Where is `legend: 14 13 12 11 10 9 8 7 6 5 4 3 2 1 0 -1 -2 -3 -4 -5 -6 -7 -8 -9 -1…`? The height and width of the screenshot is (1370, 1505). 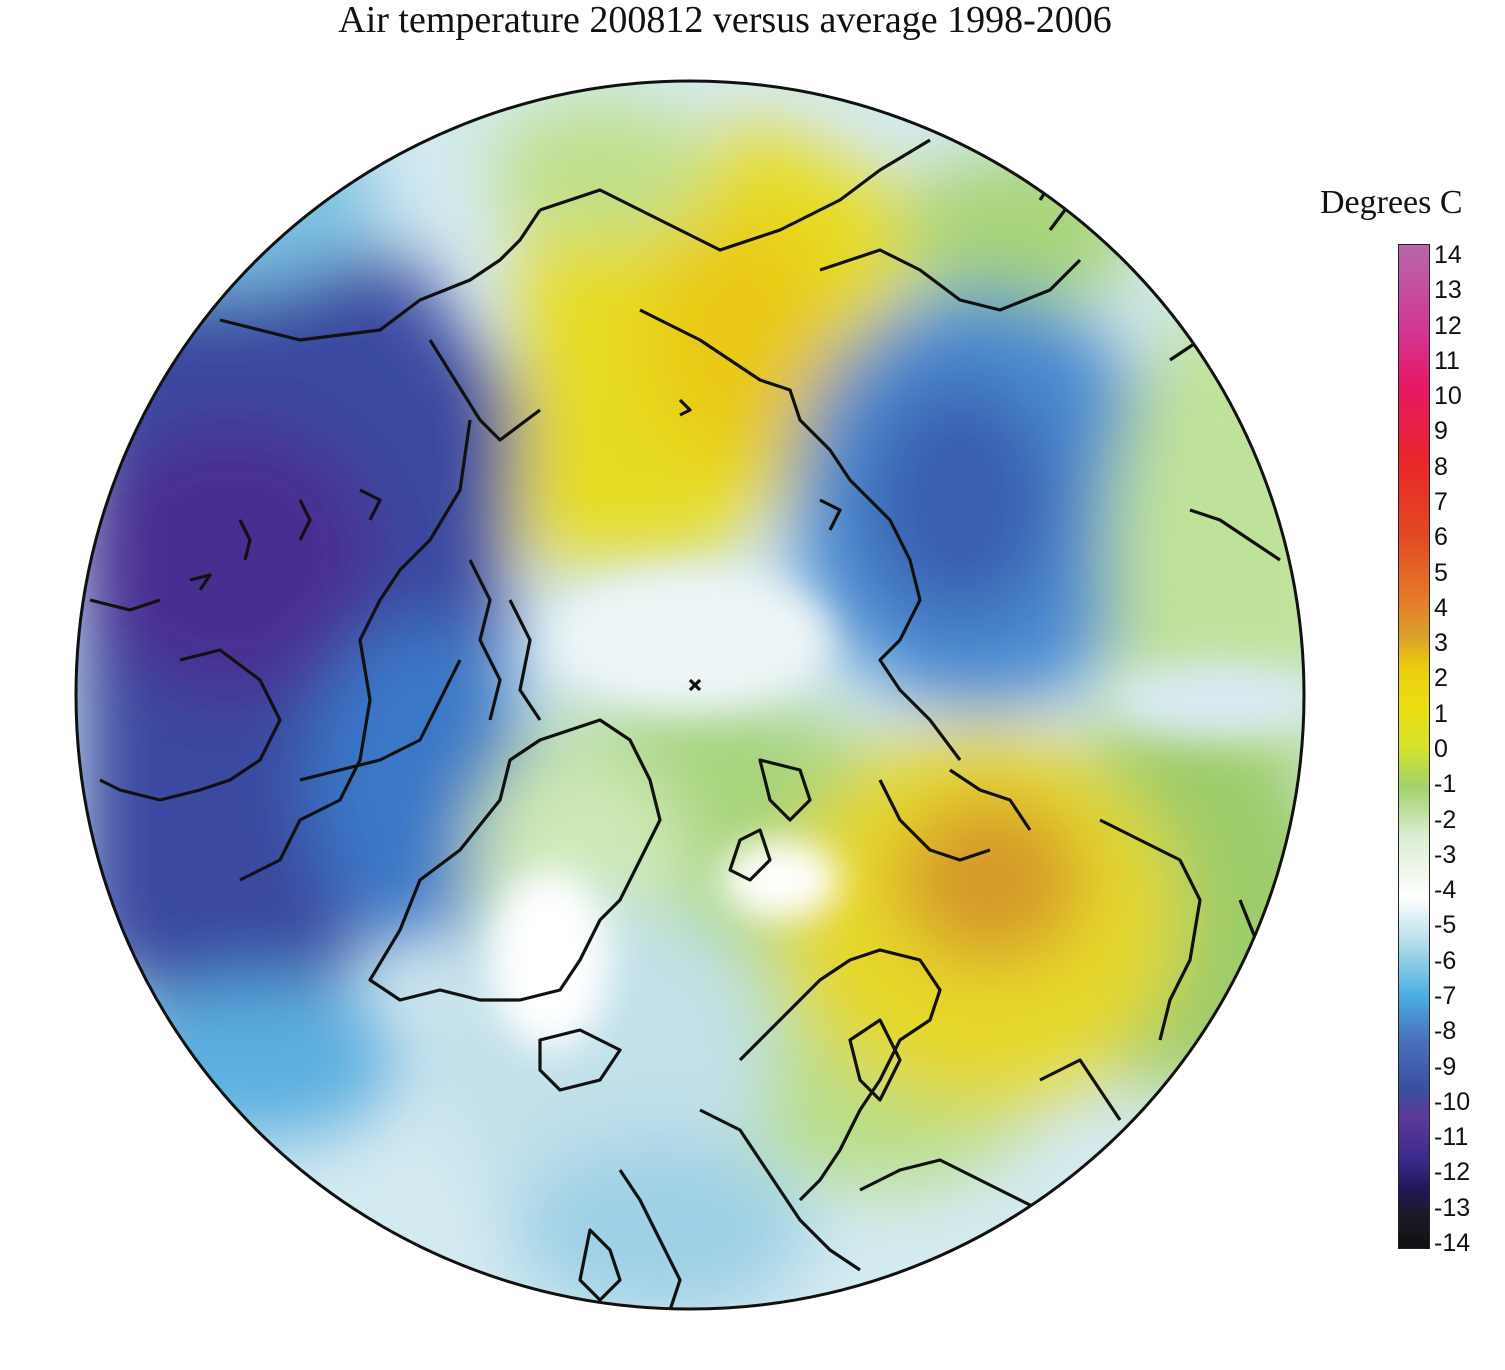
legend: 14 13 12 11 10 9 8 7 6 5 4 3 2 1 0 -1 -2 -3 -4 -5 -6 -7 -8 -9 -1… is located at coordinates (1451, 748).